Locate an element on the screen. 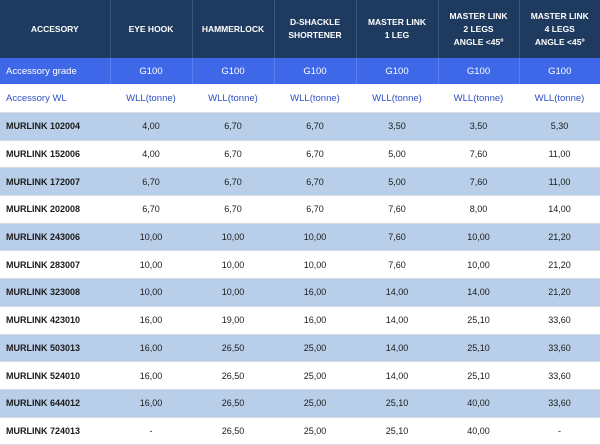  row-label: MURLINK 524010 is located at coordinates (55, 375).